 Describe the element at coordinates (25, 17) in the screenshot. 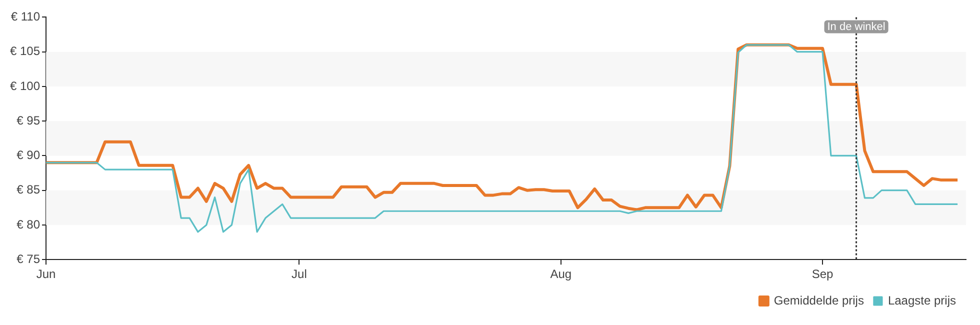

I see `y-tick-label: € 110` at that location.